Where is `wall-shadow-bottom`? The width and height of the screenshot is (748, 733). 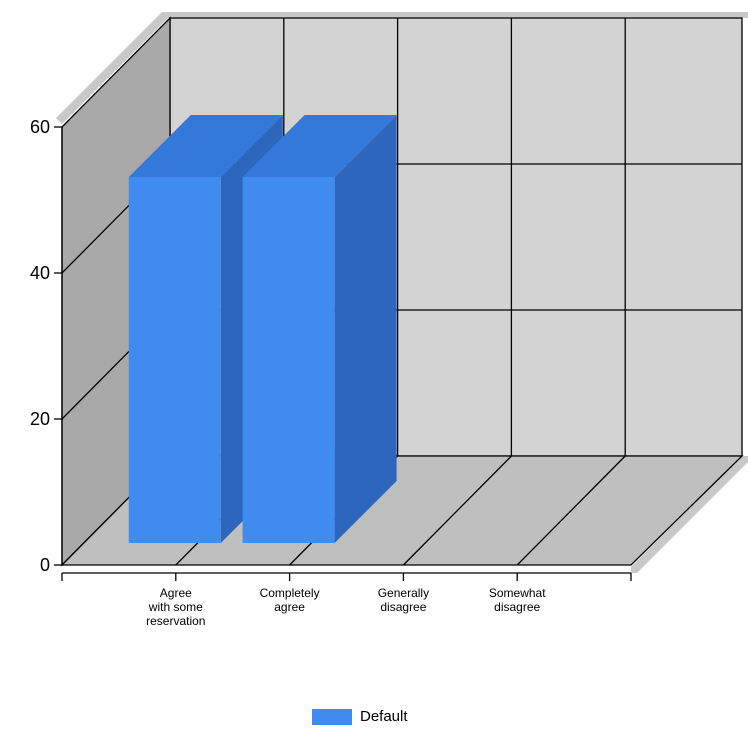 wall-shadow-bottom is located at coordinates (689, 514).